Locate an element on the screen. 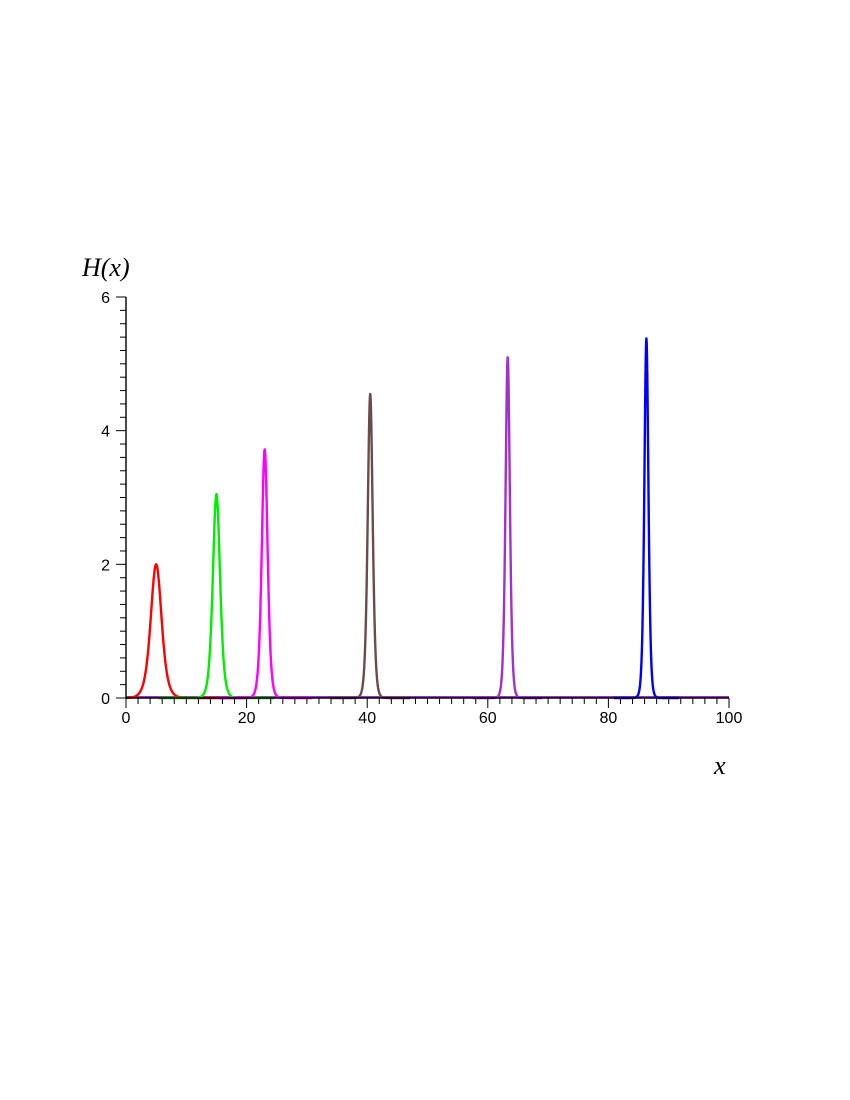 The image size is (850, 1100). x-tick-label: 80 is located at coordinates (609, 718).